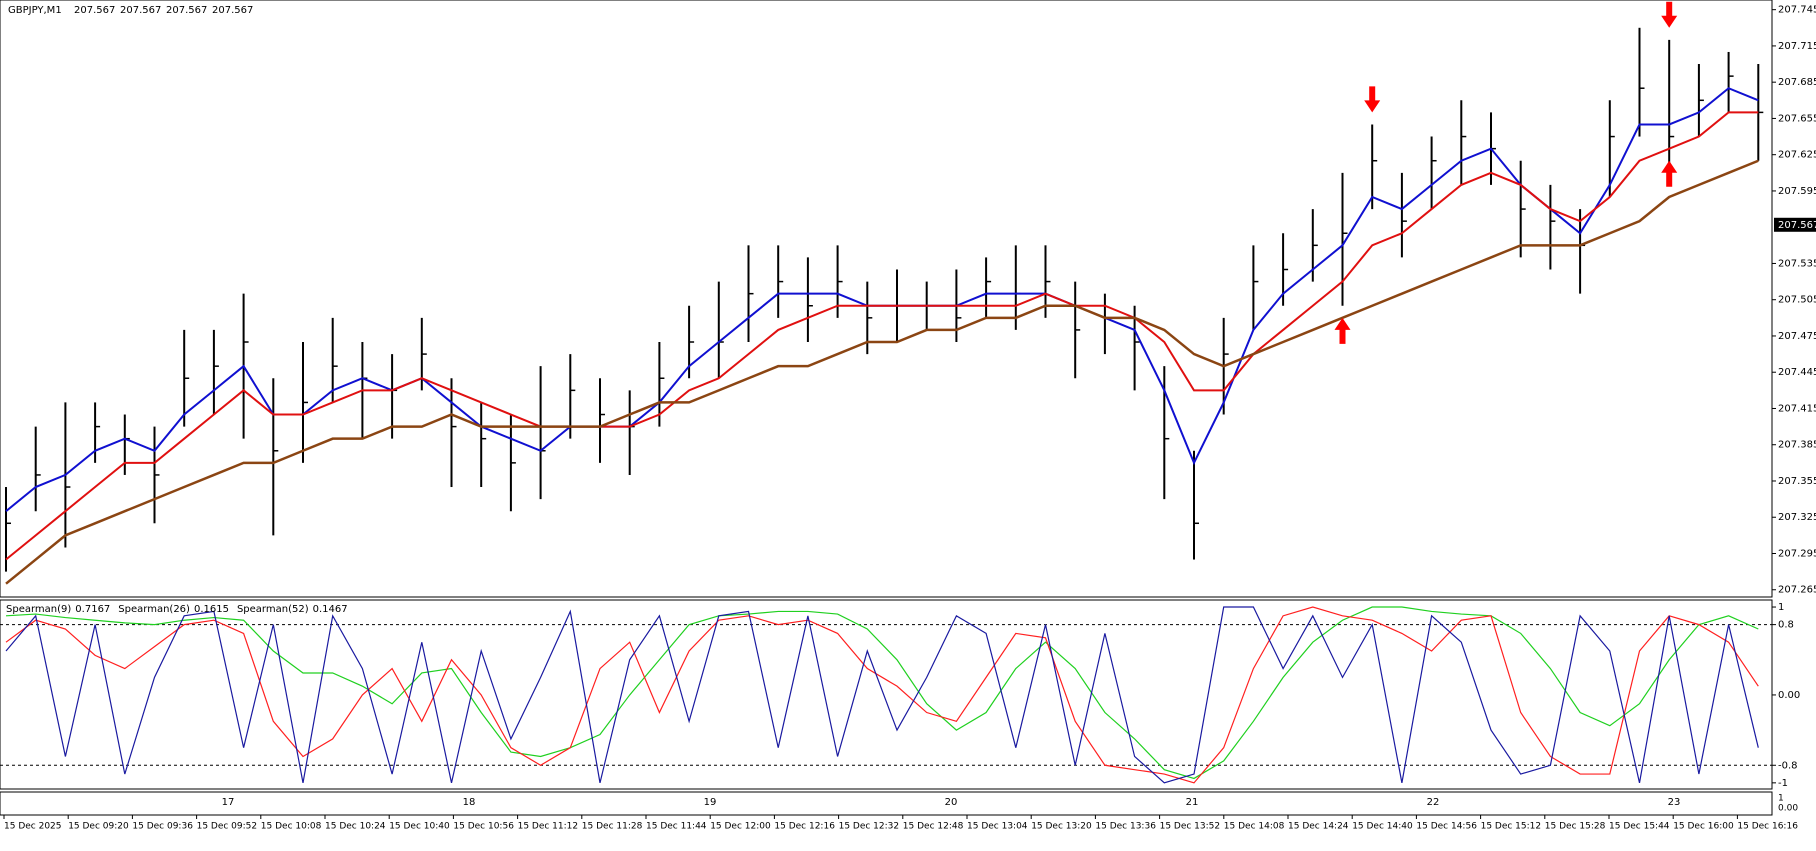  What do you see at coordinates (1125, 827) in the screenshot?
I see `time-label: 15 Dec 13:36` at bounding box center [1125, 827].